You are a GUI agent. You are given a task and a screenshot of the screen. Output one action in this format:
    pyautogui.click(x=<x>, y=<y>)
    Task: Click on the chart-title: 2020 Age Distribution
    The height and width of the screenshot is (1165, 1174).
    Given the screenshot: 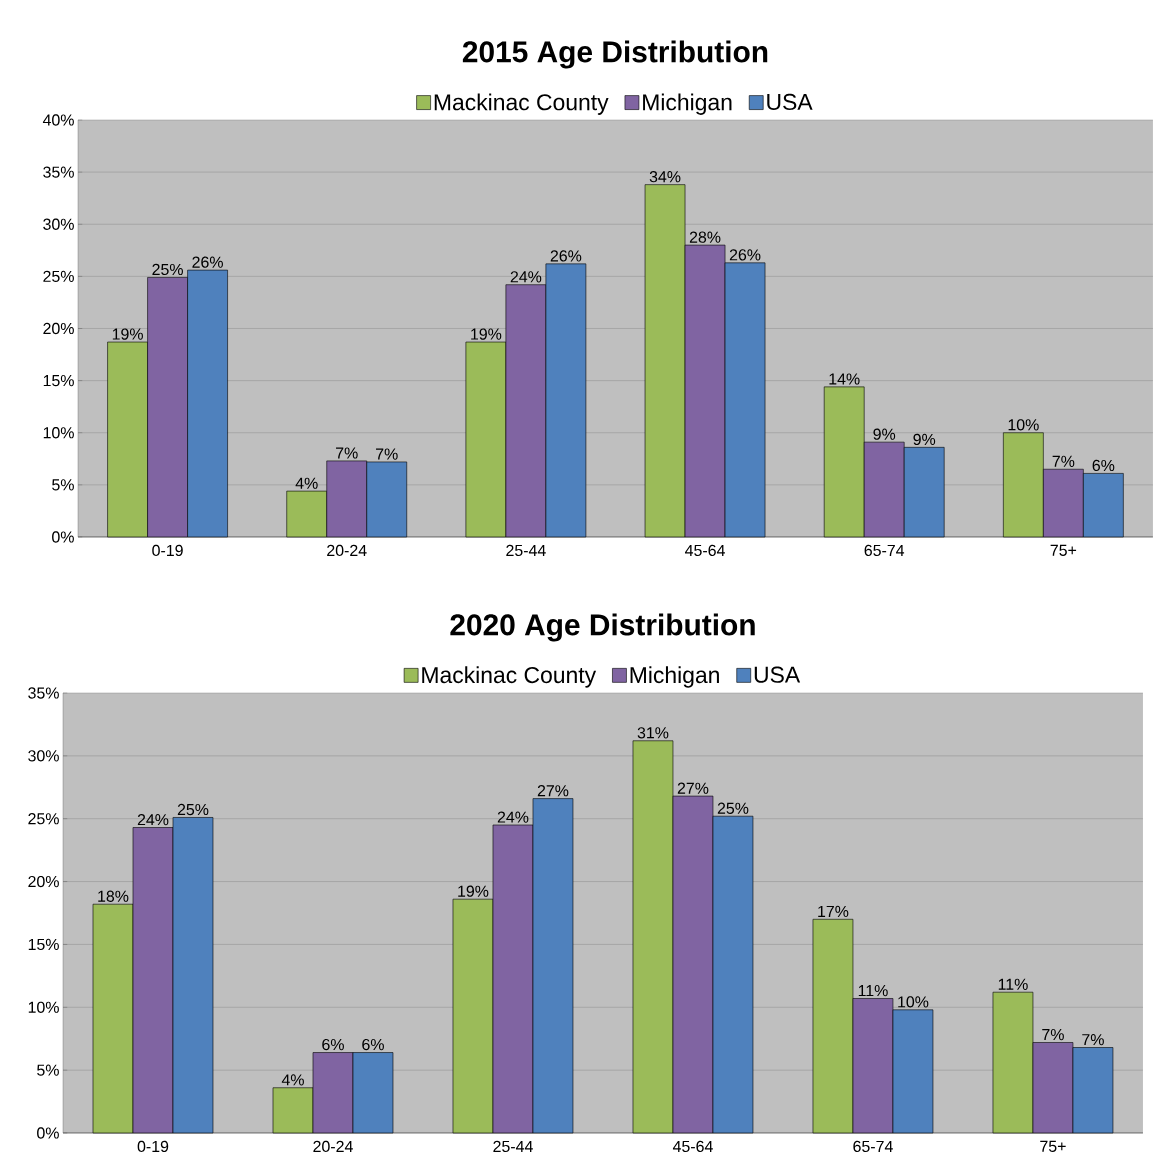 What is the action you would take?
    pyautogui.click(x=602, y=627)
    